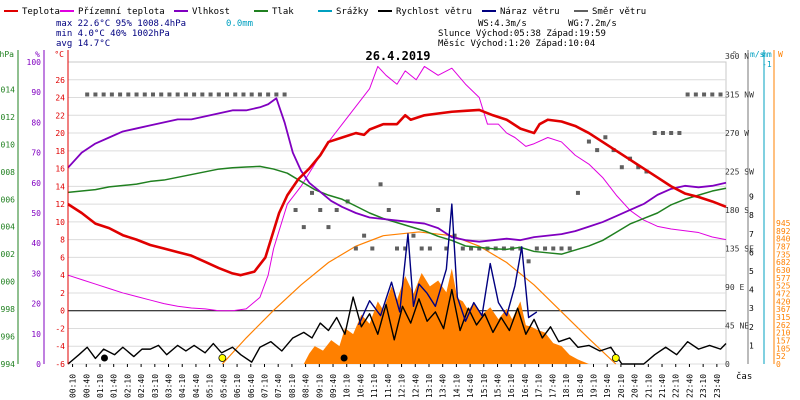 Image resolution: width=800 pixels, height=400 pixels. I want to click on legend-item: Náraz větru, so click(521, 12).